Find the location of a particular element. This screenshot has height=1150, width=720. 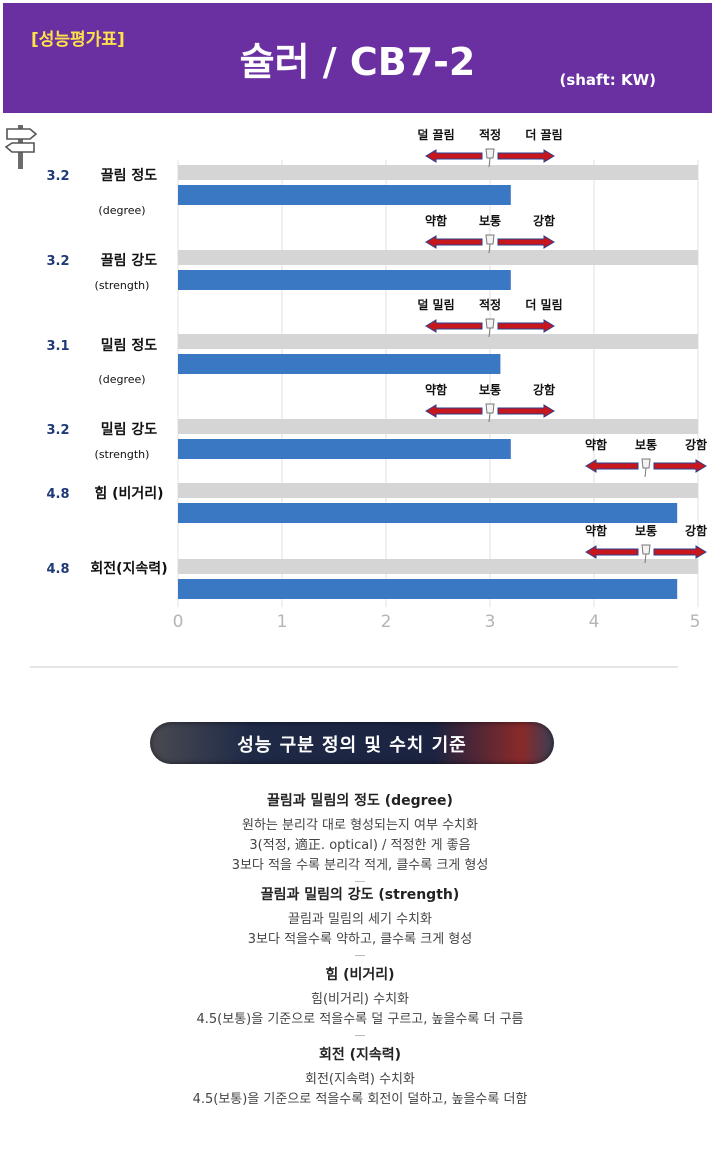

guide-left-label: 덜 밀림 is located at coordinates (435, 305).